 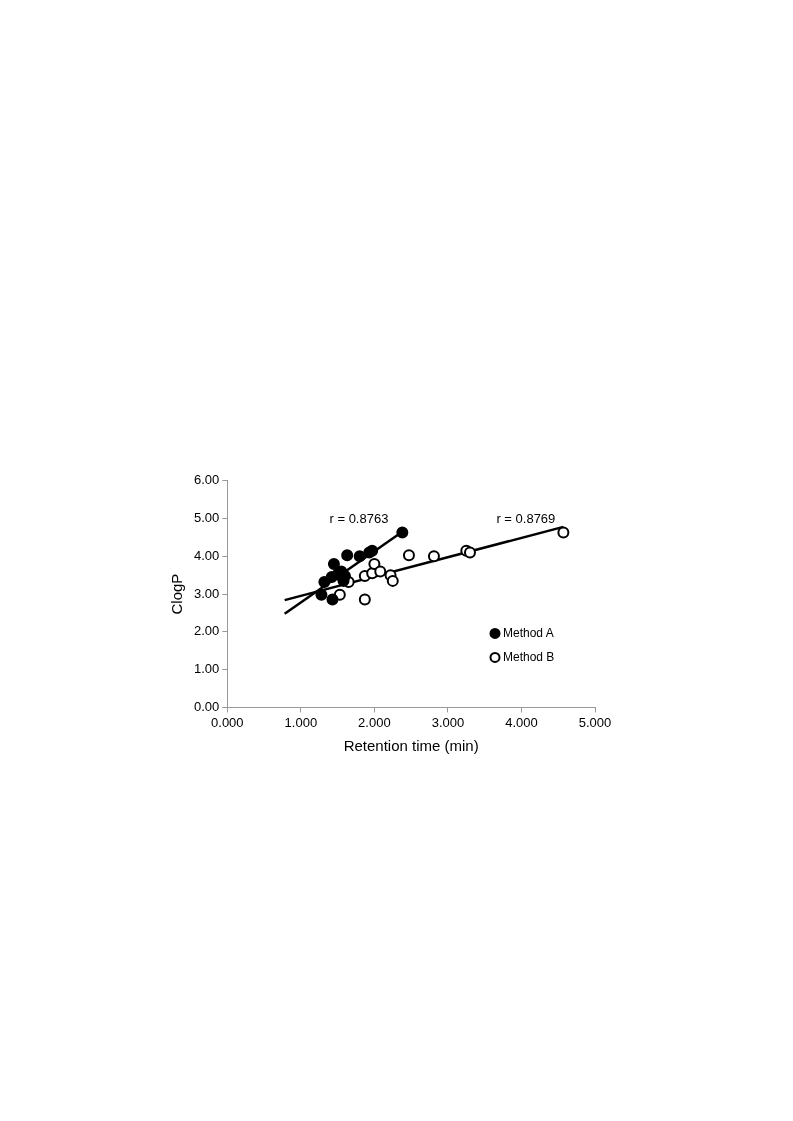 What do you see at coordinates (359, 518) in the screenshot?
I see `annotation: r = 0.8763` at bounding box center [359, 518].